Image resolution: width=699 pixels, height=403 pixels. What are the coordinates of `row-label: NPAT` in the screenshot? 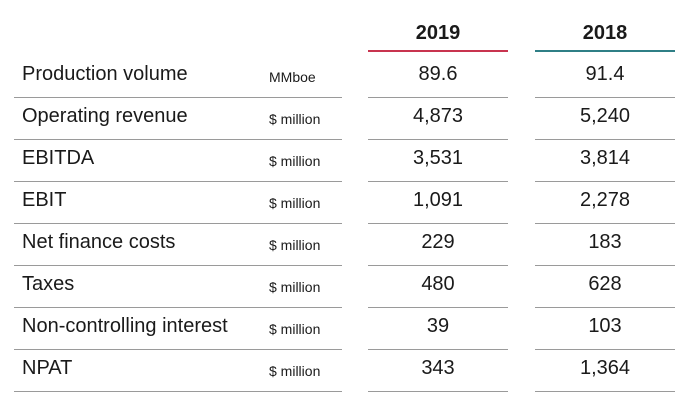 It's located at (47, 368).